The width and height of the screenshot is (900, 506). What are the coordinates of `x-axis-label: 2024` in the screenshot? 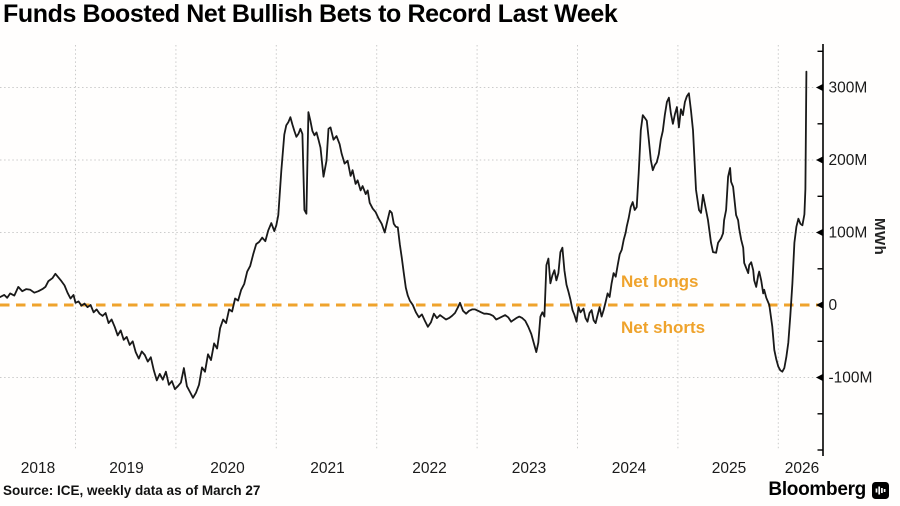 It's located at (629, 468).